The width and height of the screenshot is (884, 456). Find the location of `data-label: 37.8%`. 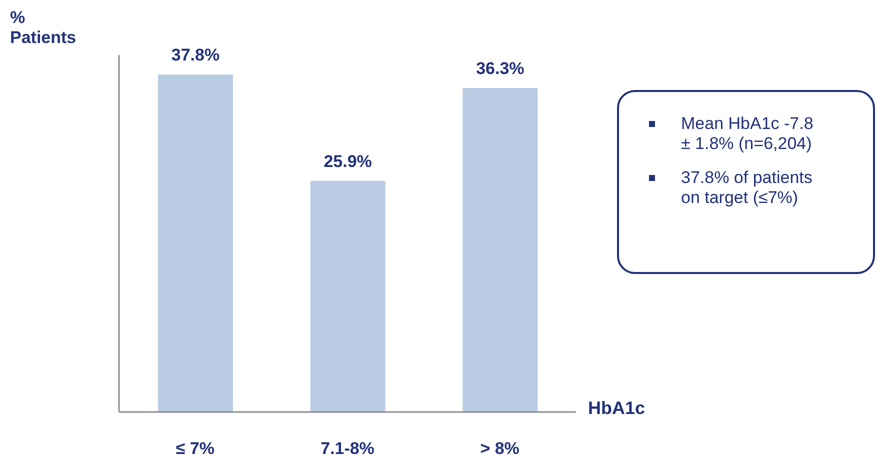

data-label: 37.8% is located at coordinates (195, 55).